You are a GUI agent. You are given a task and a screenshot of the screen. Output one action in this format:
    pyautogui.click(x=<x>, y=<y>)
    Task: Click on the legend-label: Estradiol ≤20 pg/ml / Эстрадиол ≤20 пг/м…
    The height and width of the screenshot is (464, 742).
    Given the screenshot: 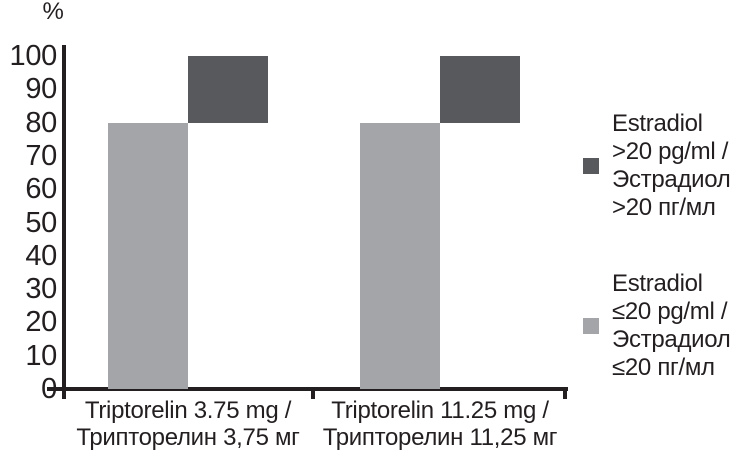 What is the action you would take?
    pyautogui.click(x=671, y=326)
    